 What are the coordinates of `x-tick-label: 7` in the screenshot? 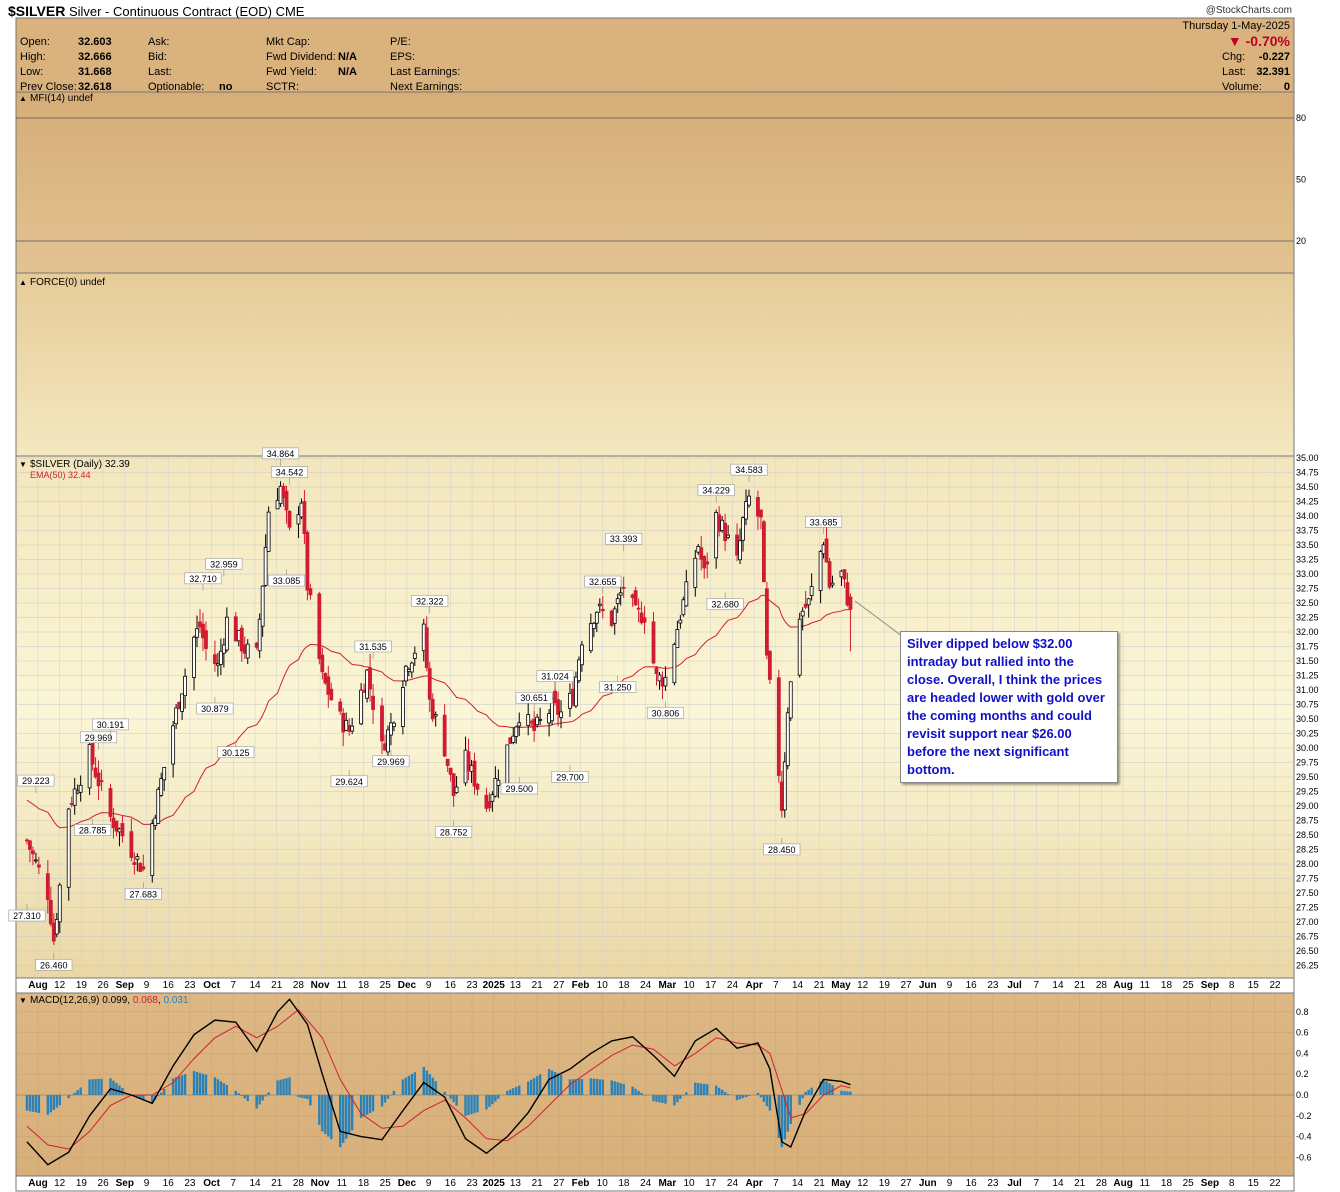 It's located at (776, 985).